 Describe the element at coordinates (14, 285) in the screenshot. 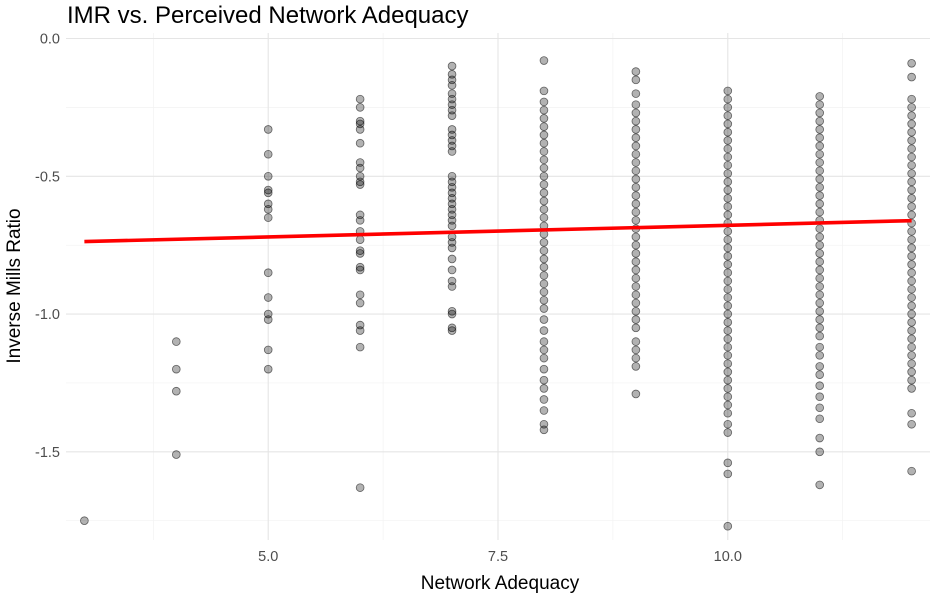

I see `y-axis-title: Inverse Mills Ratio` at that location.